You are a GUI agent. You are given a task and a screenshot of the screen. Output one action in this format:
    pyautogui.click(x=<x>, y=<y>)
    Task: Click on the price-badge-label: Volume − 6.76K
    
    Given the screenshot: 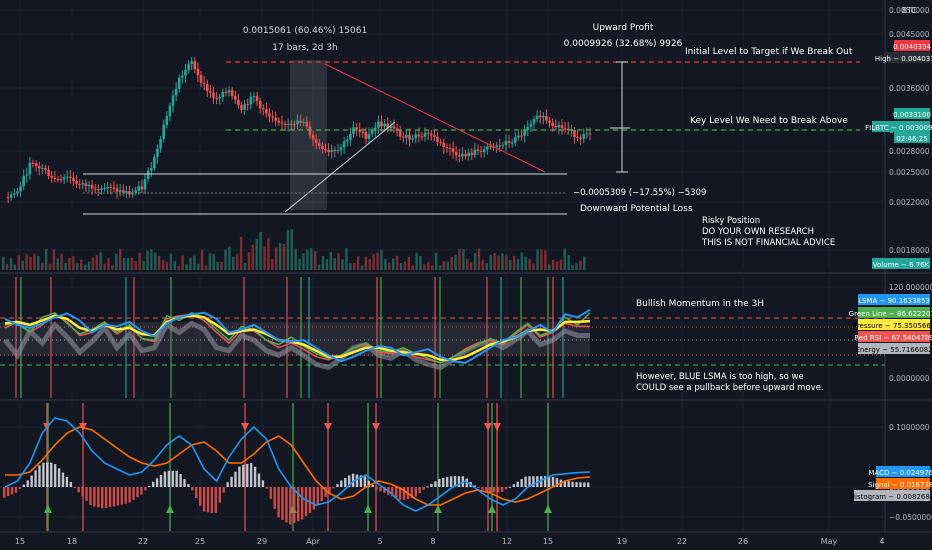 What is the action you would take?
    pyautogui.click(x=901, y=265)
    